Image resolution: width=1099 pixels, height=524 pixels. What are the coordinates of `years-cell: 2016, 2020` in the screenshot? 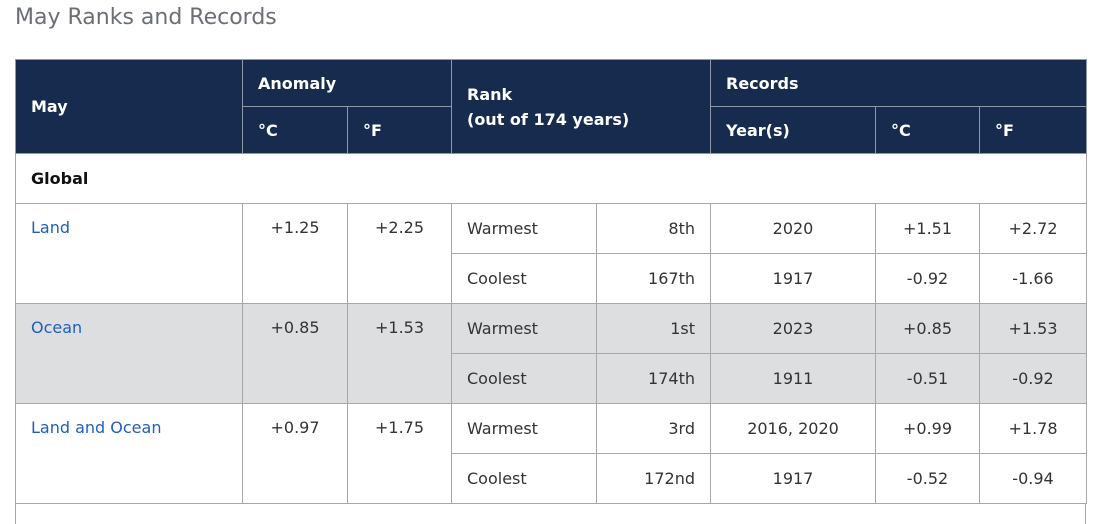 It's located at (793, 428).